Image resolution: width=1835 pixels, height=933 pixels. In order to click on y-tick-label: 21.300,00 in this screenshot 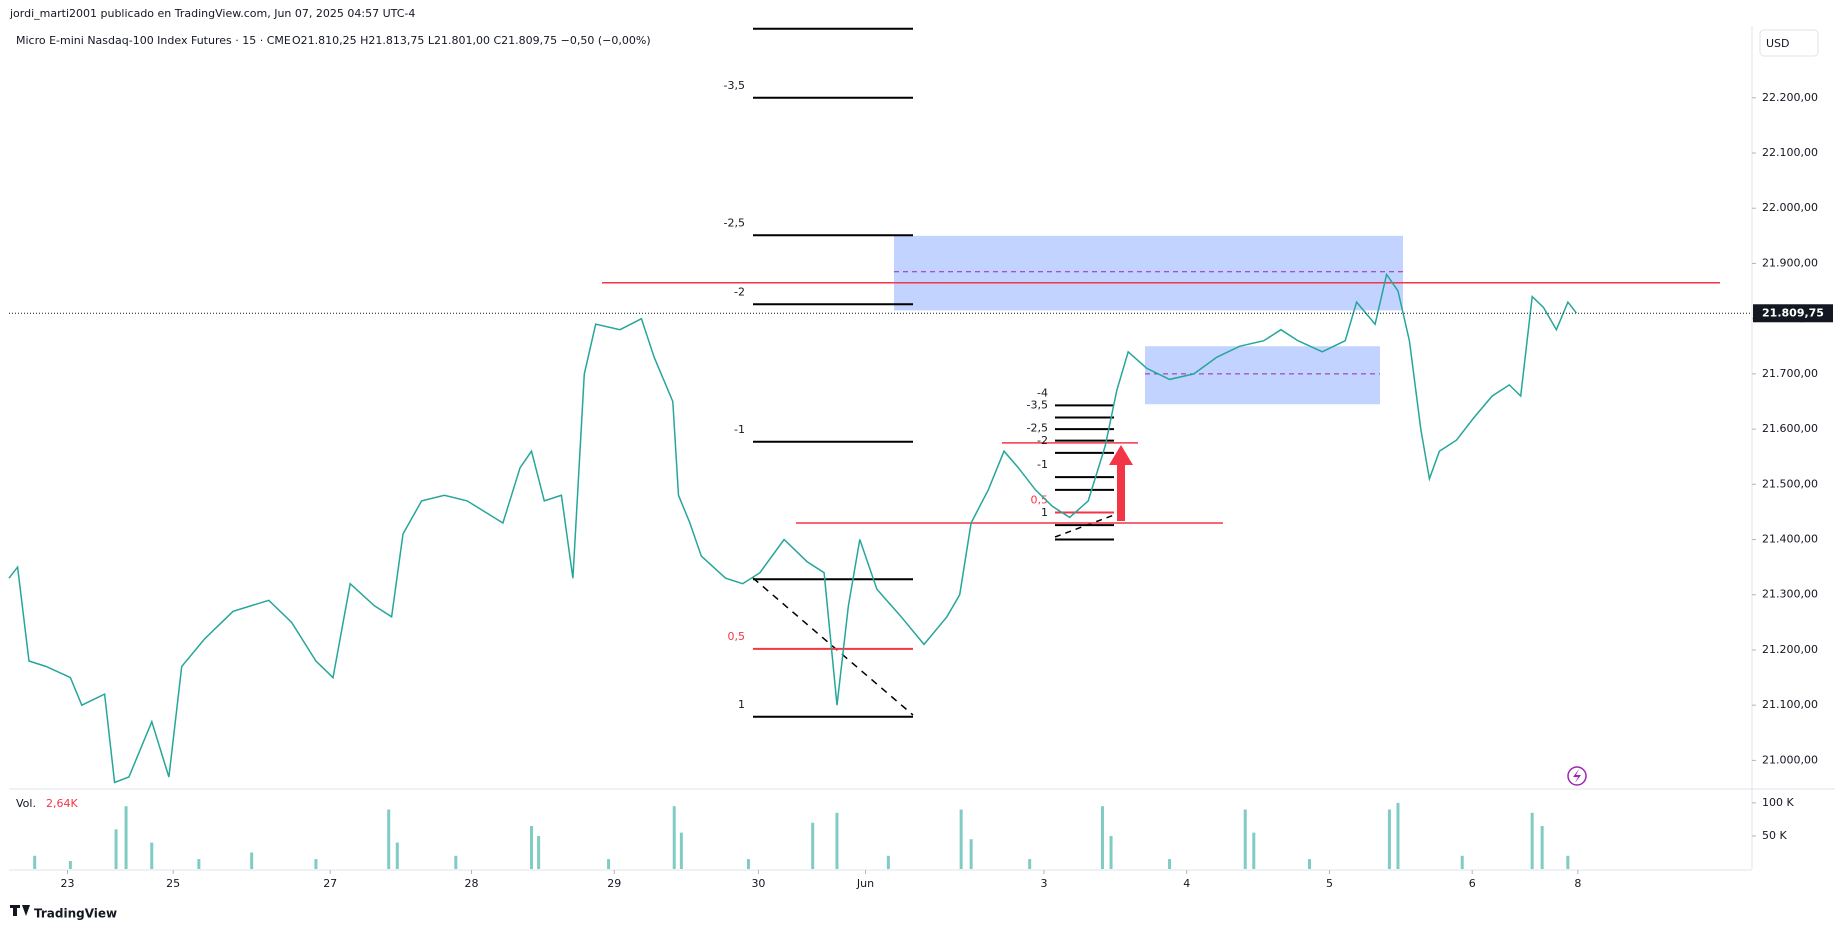, I will do `click(1790, 594)`.